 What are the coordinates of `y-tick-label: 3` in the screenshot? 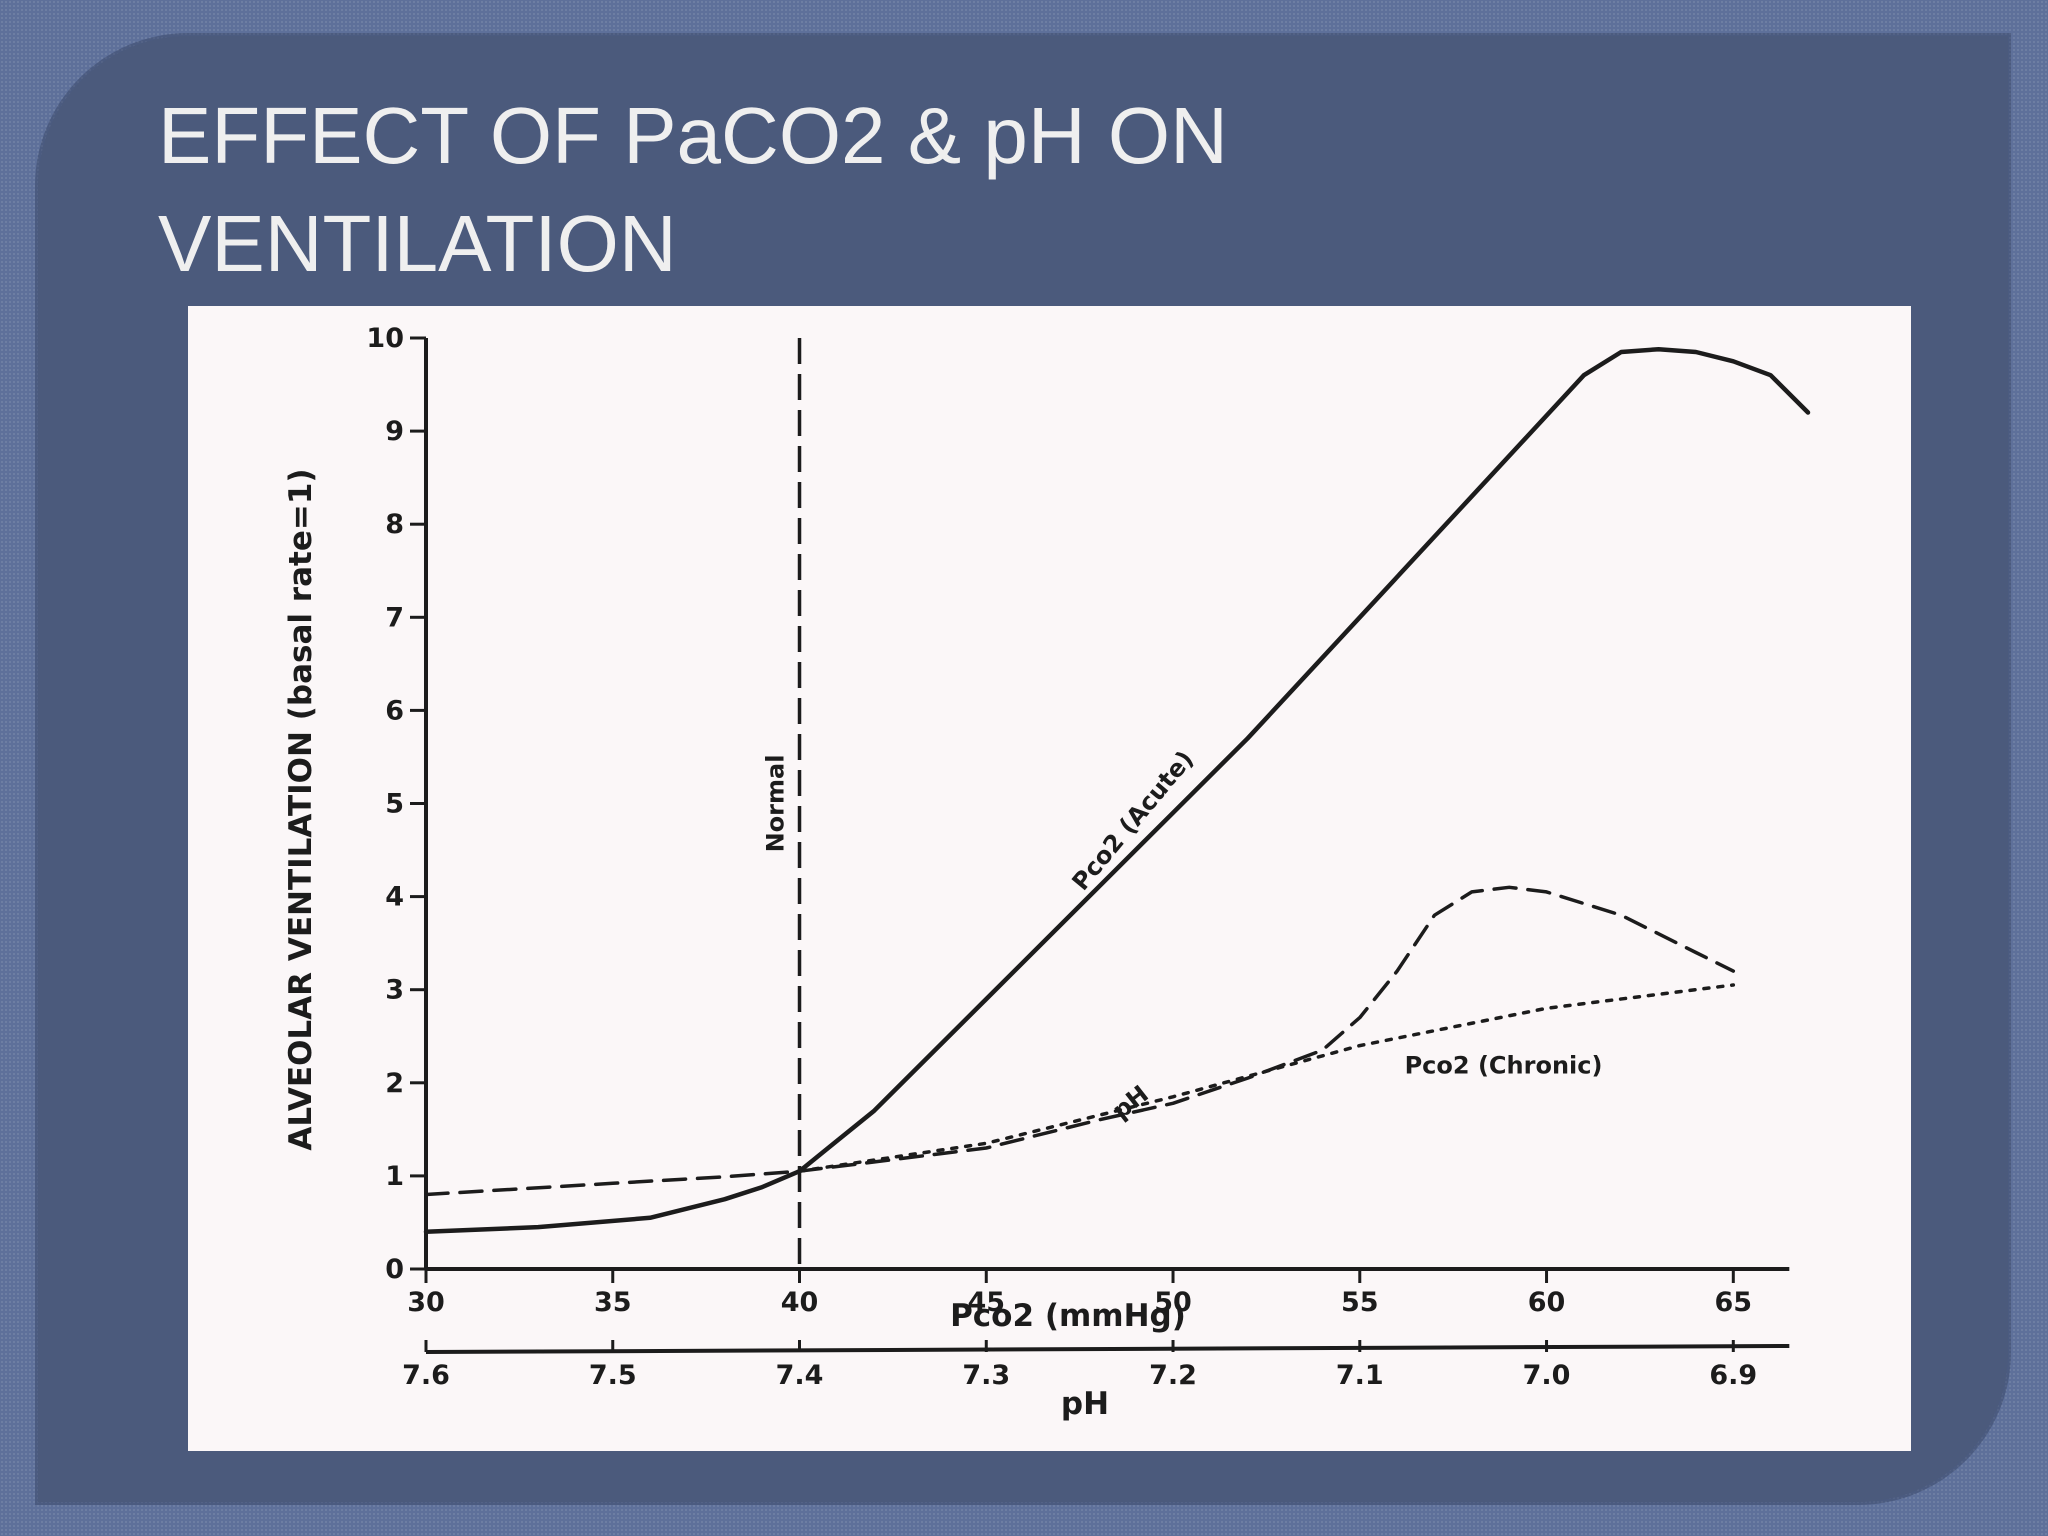 It's located at (394, 990).